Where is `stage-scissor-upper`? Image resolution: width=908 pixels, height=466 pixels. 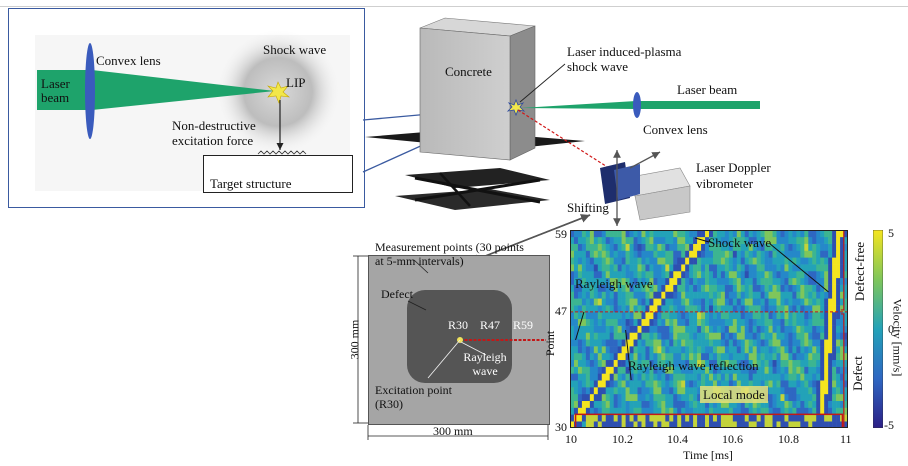
stage-scissor-upper is located at coordinates (477, 178).